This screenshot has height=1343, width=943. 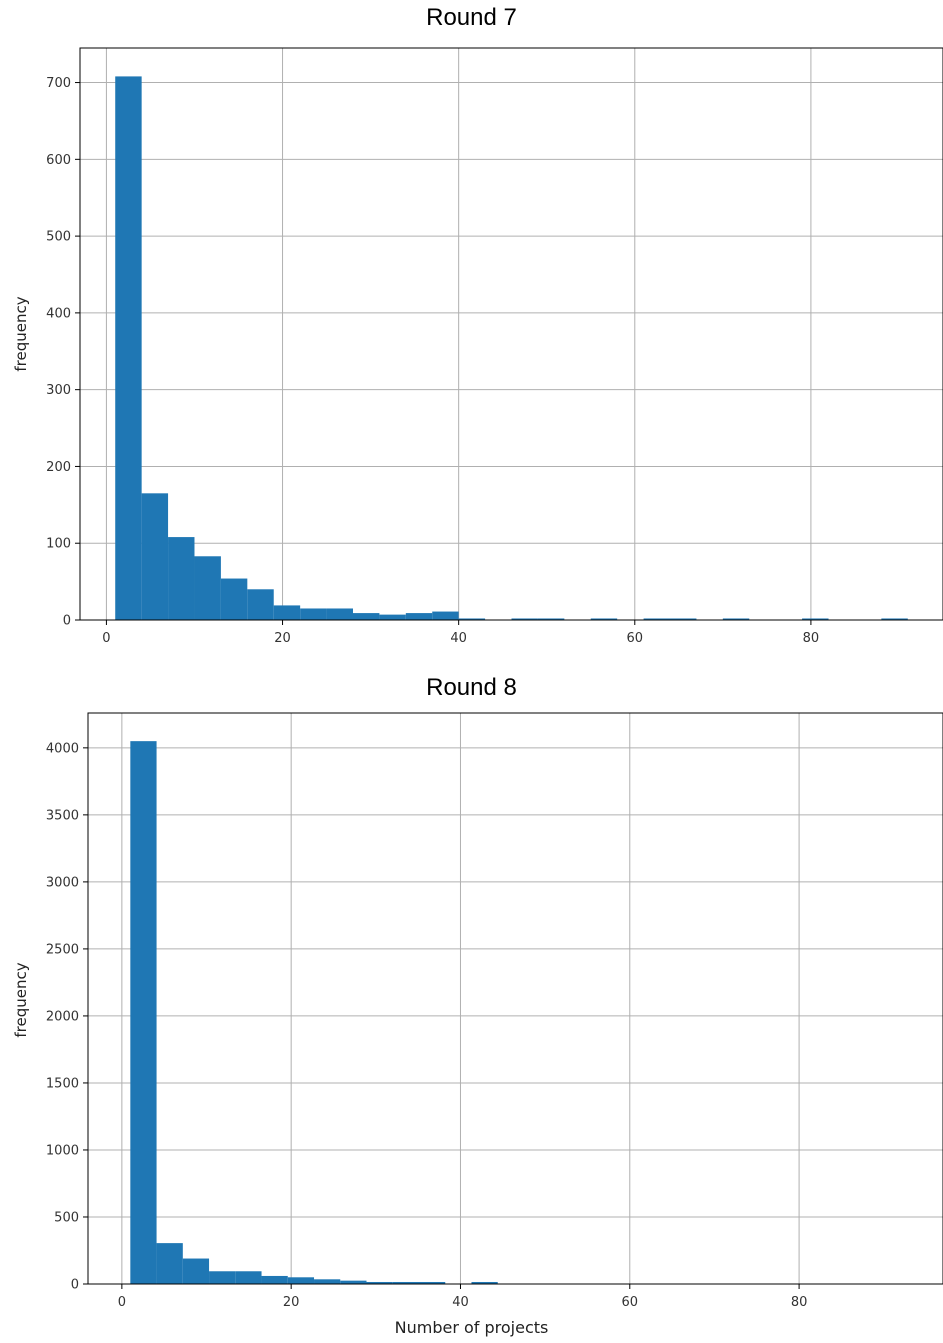 I want to click on y-tick-label: 100, so click(x=58, y=544).